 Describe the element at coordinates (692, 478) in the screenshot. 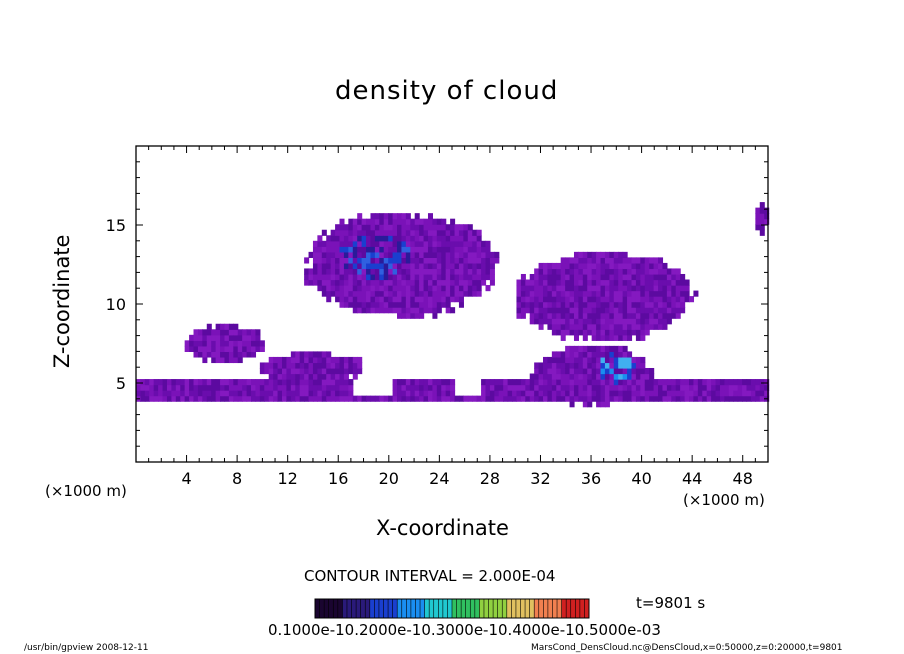

I see `x-tick-label: 44` at that location.